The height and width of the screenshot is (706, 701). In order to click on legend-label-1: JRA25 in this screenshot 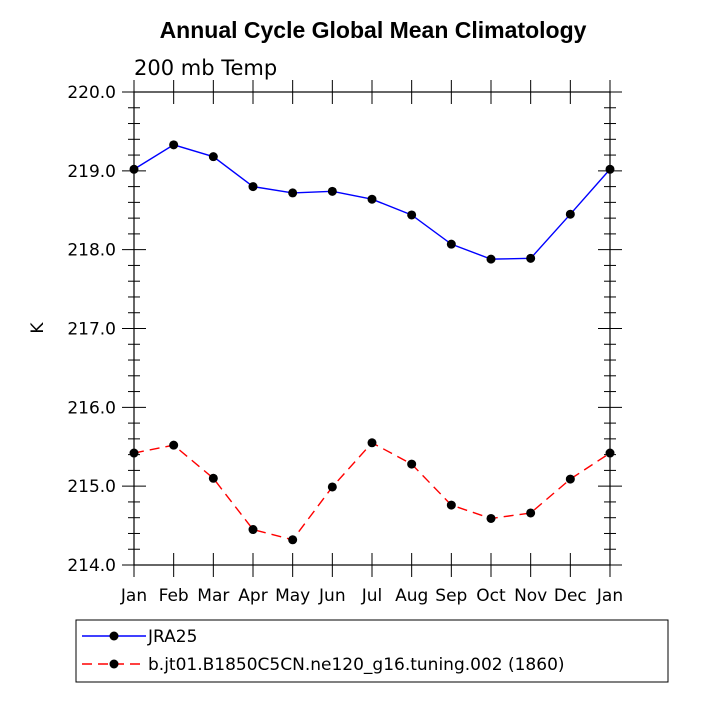, I will do `click(172, 637)`.